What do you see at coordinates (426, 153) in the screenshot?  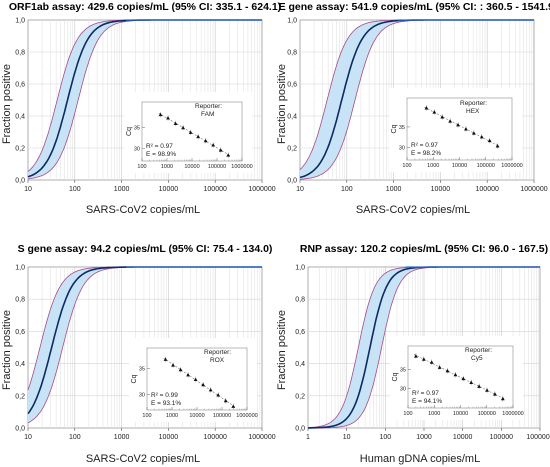 I see `inset-efficiency: E = 98.2%` at bounding box center [426, 153].